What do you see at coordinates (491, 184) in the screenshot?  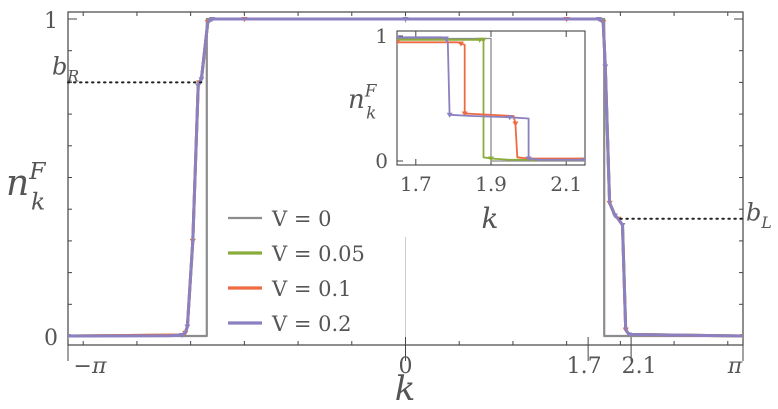 I see `inset-x-tick-label: 1.9` at bounding box center [491, 184].